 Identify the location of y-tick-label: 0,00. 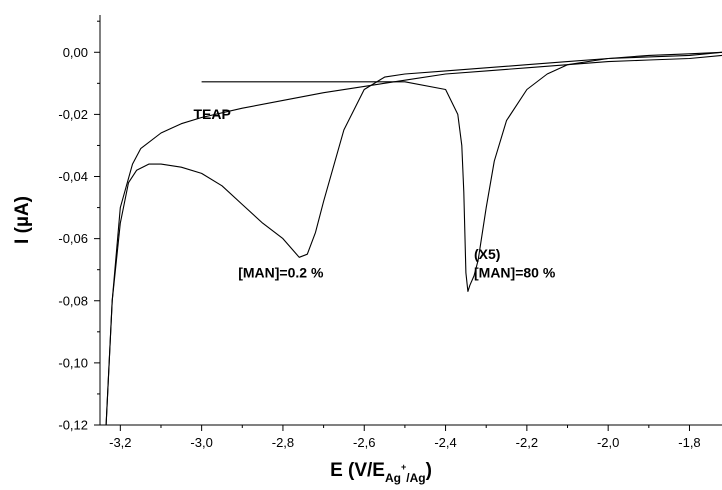
(75, 52).